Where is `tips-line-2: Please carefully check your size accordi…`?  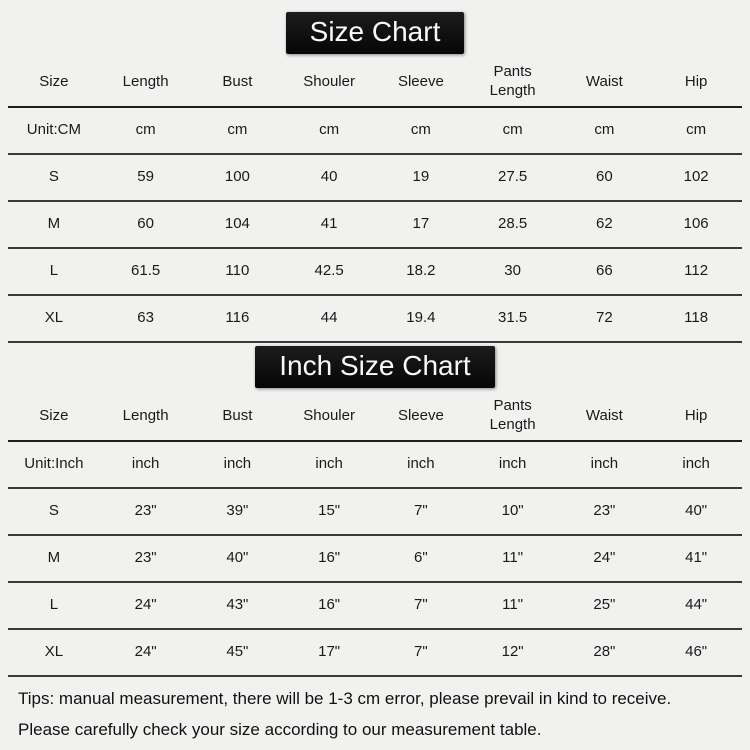
tips-line-2: Please carefully check your size accordi… is located at coordinates (280, 729).